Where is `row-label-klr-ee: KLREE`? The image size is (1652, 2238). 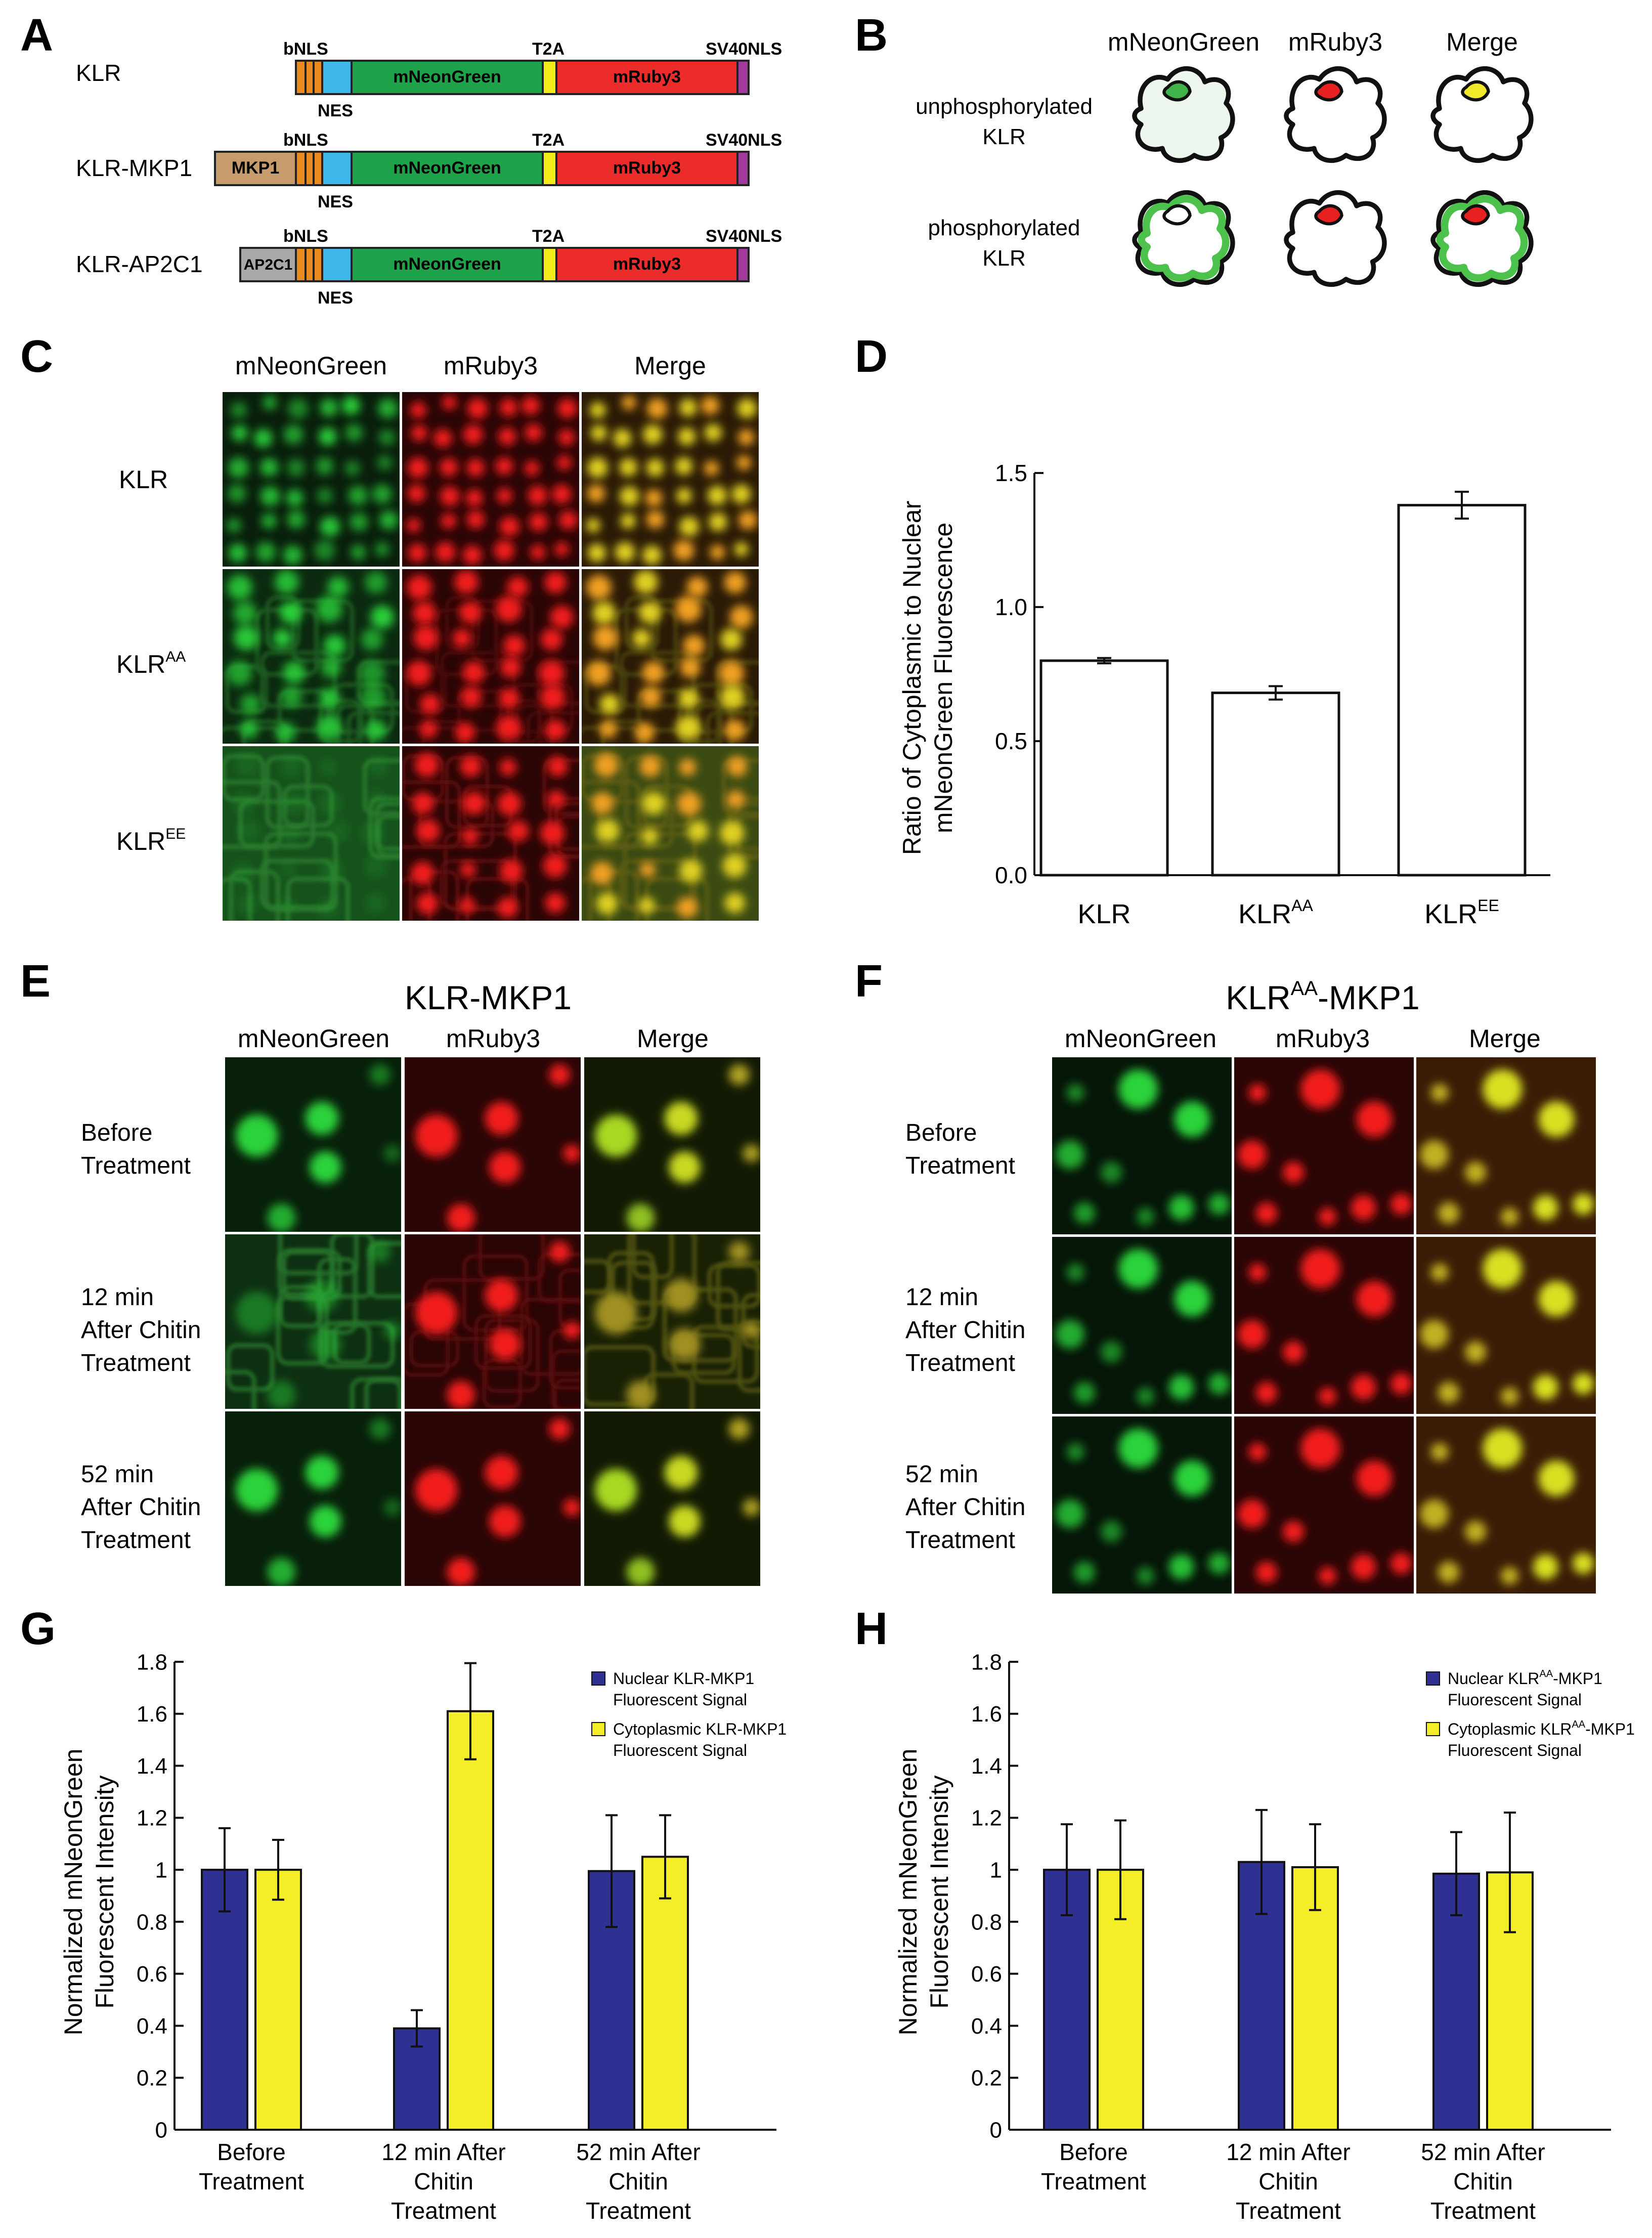
row-label-klr-ee: KLREE is located at coordinates (151, 840).